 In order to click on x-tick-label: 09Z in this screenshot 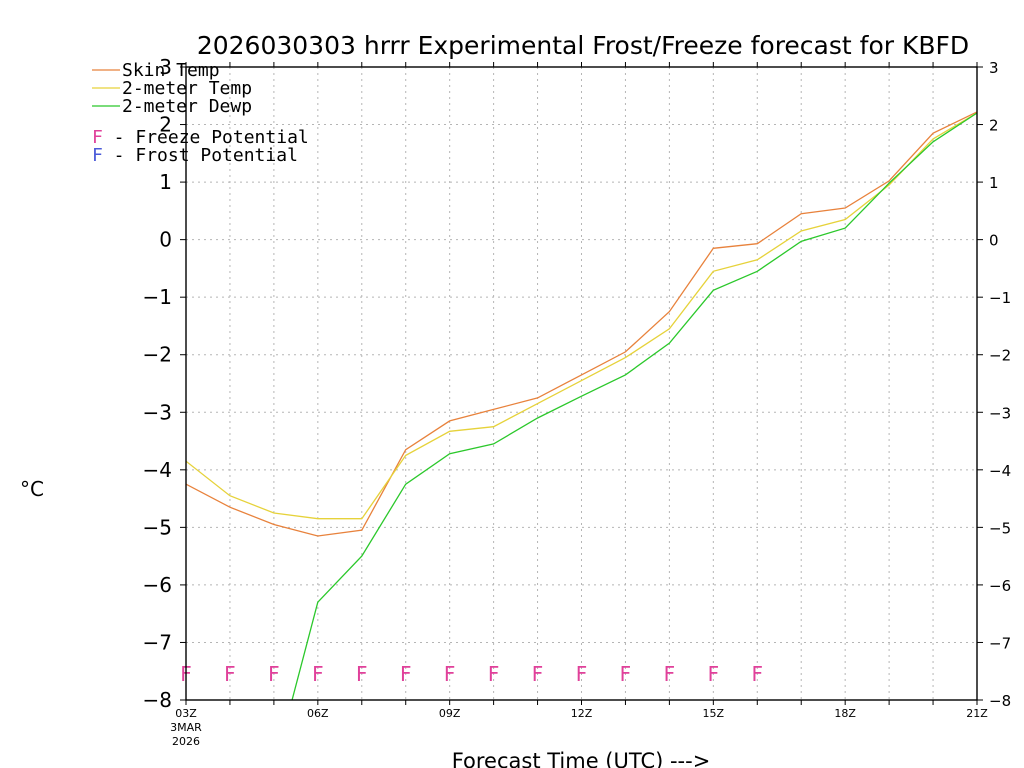, I will do `click(450, 713)`.